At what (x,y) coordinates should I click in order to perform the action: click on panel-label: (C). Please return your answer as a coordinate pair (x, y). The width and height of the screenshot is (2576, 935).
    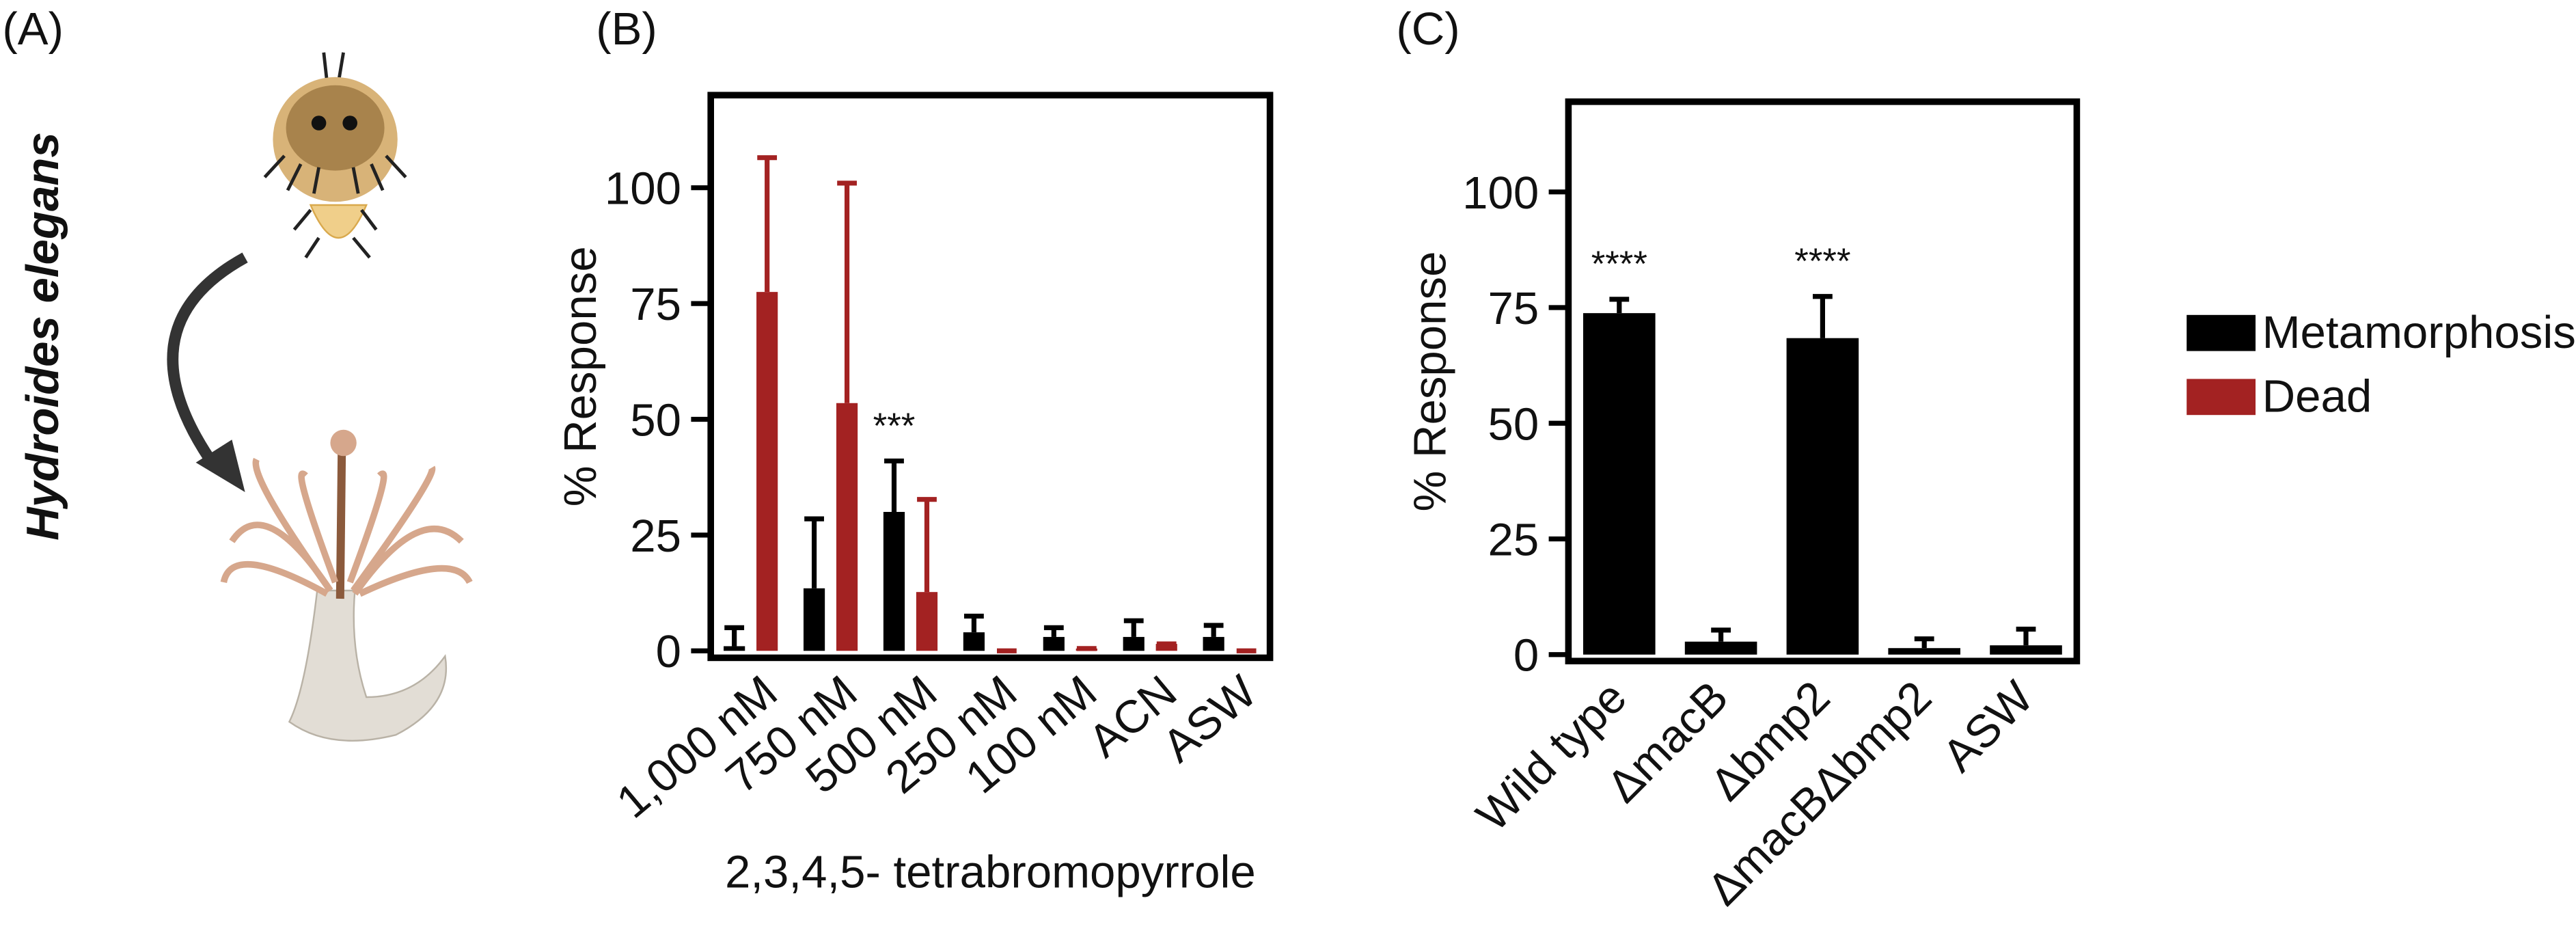
    Looking at the image, I should click on (1428, 29).